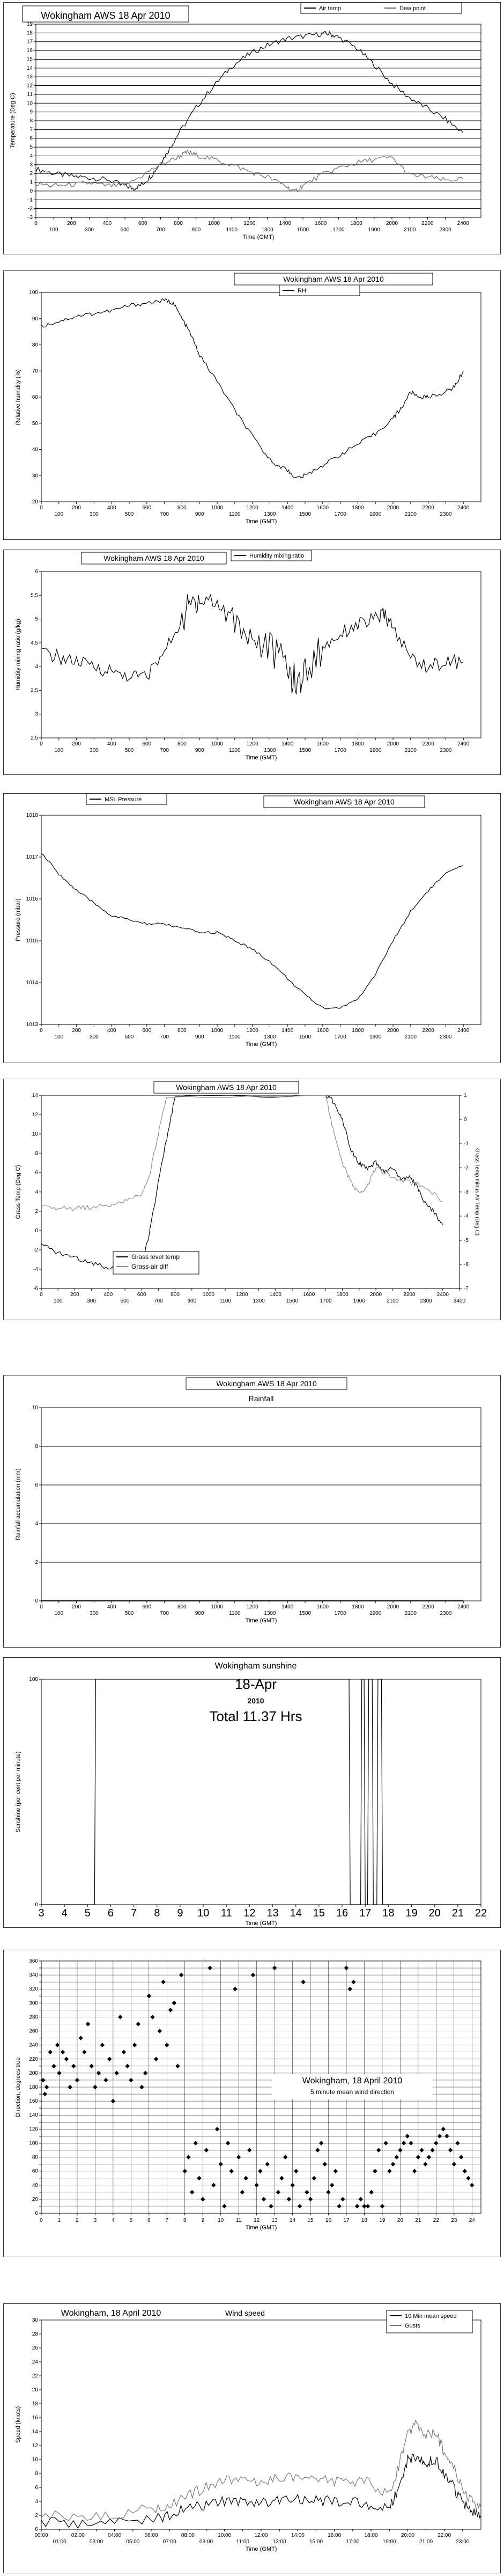 This screenshot has width=504, height=2576. I want to click on y-tick-label: -1, so click(30, 200).